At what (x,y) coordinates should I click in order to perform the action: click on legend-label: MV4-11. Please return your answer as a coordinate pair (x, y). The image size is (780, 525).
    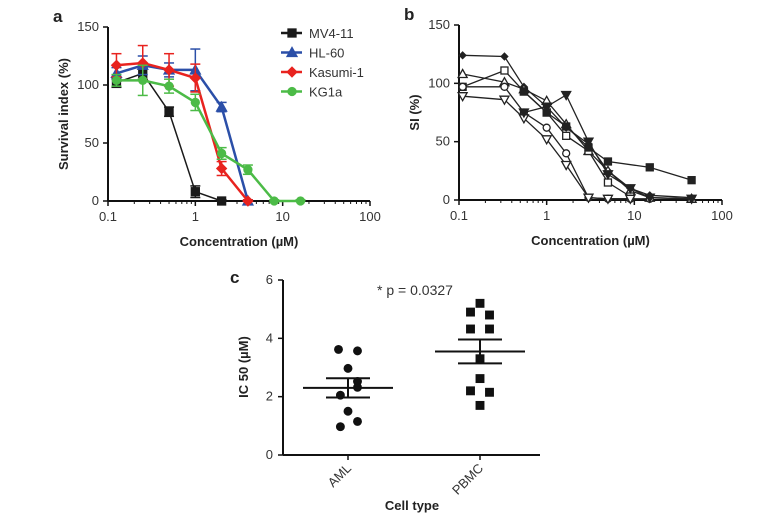
    Looking at the image, I should click on (331, 33).